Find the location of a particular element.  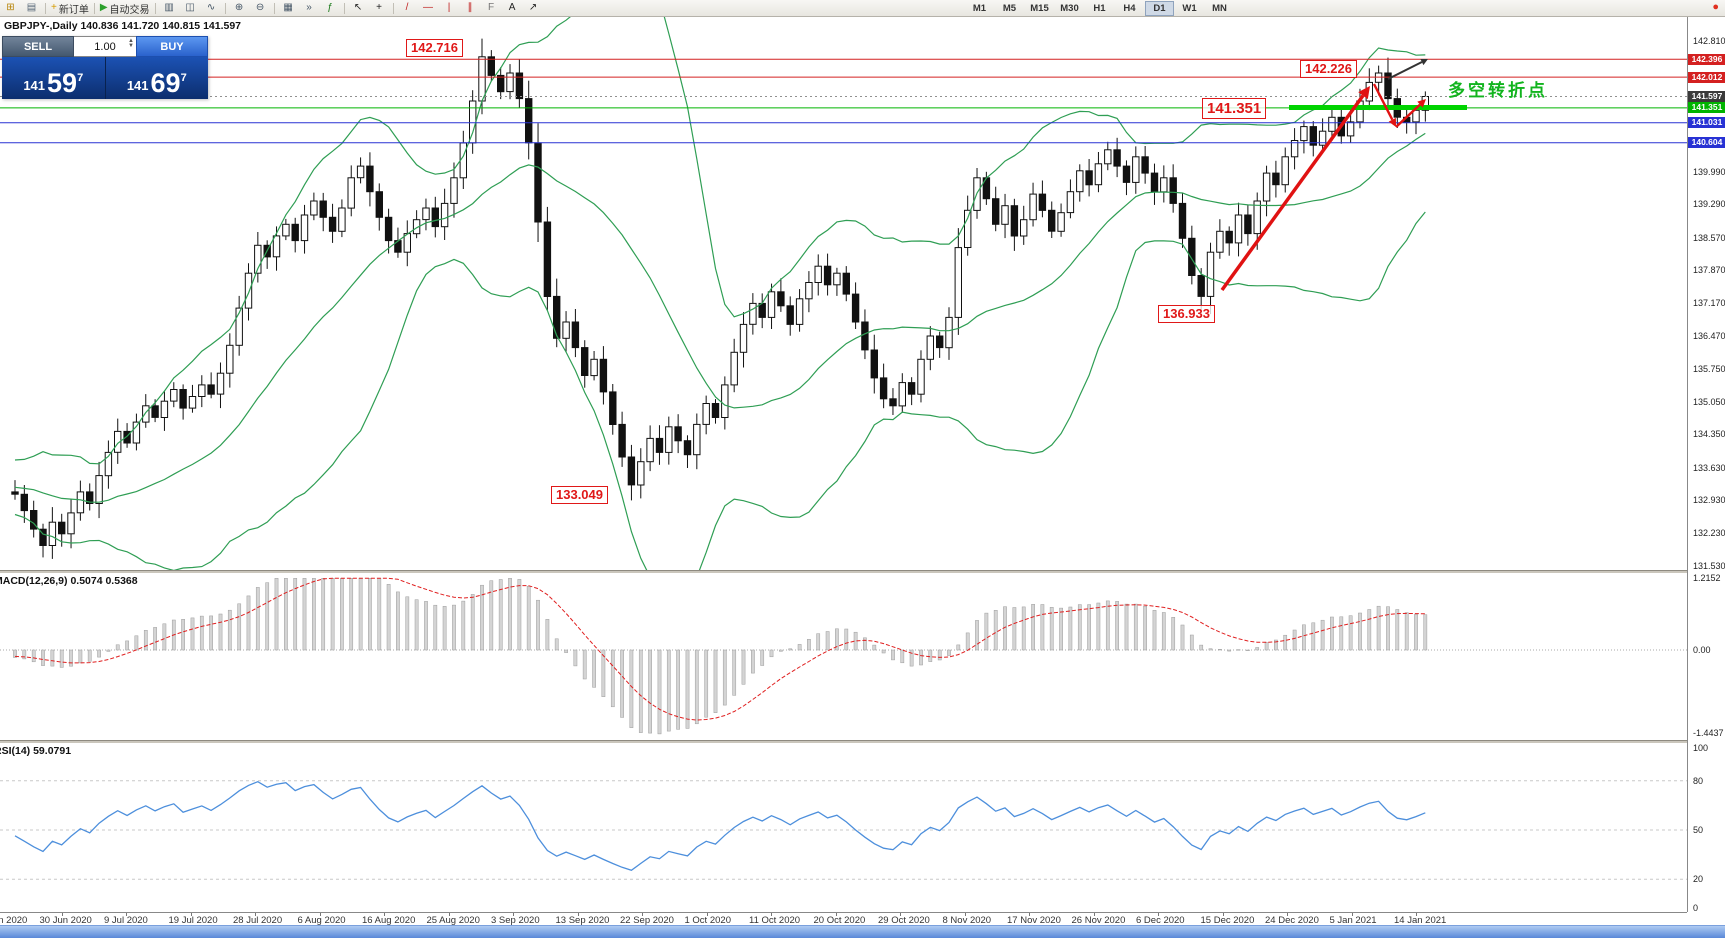

zoom-in-icon: ⊕ is located at coordinates (239, 8).